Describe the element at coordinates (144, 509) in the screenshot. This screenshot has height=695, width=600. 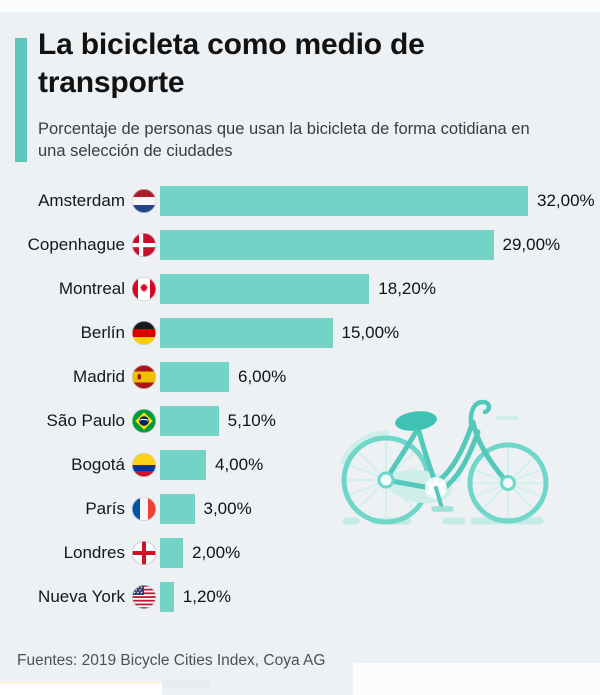
I see `france-flag-icon` at that location.